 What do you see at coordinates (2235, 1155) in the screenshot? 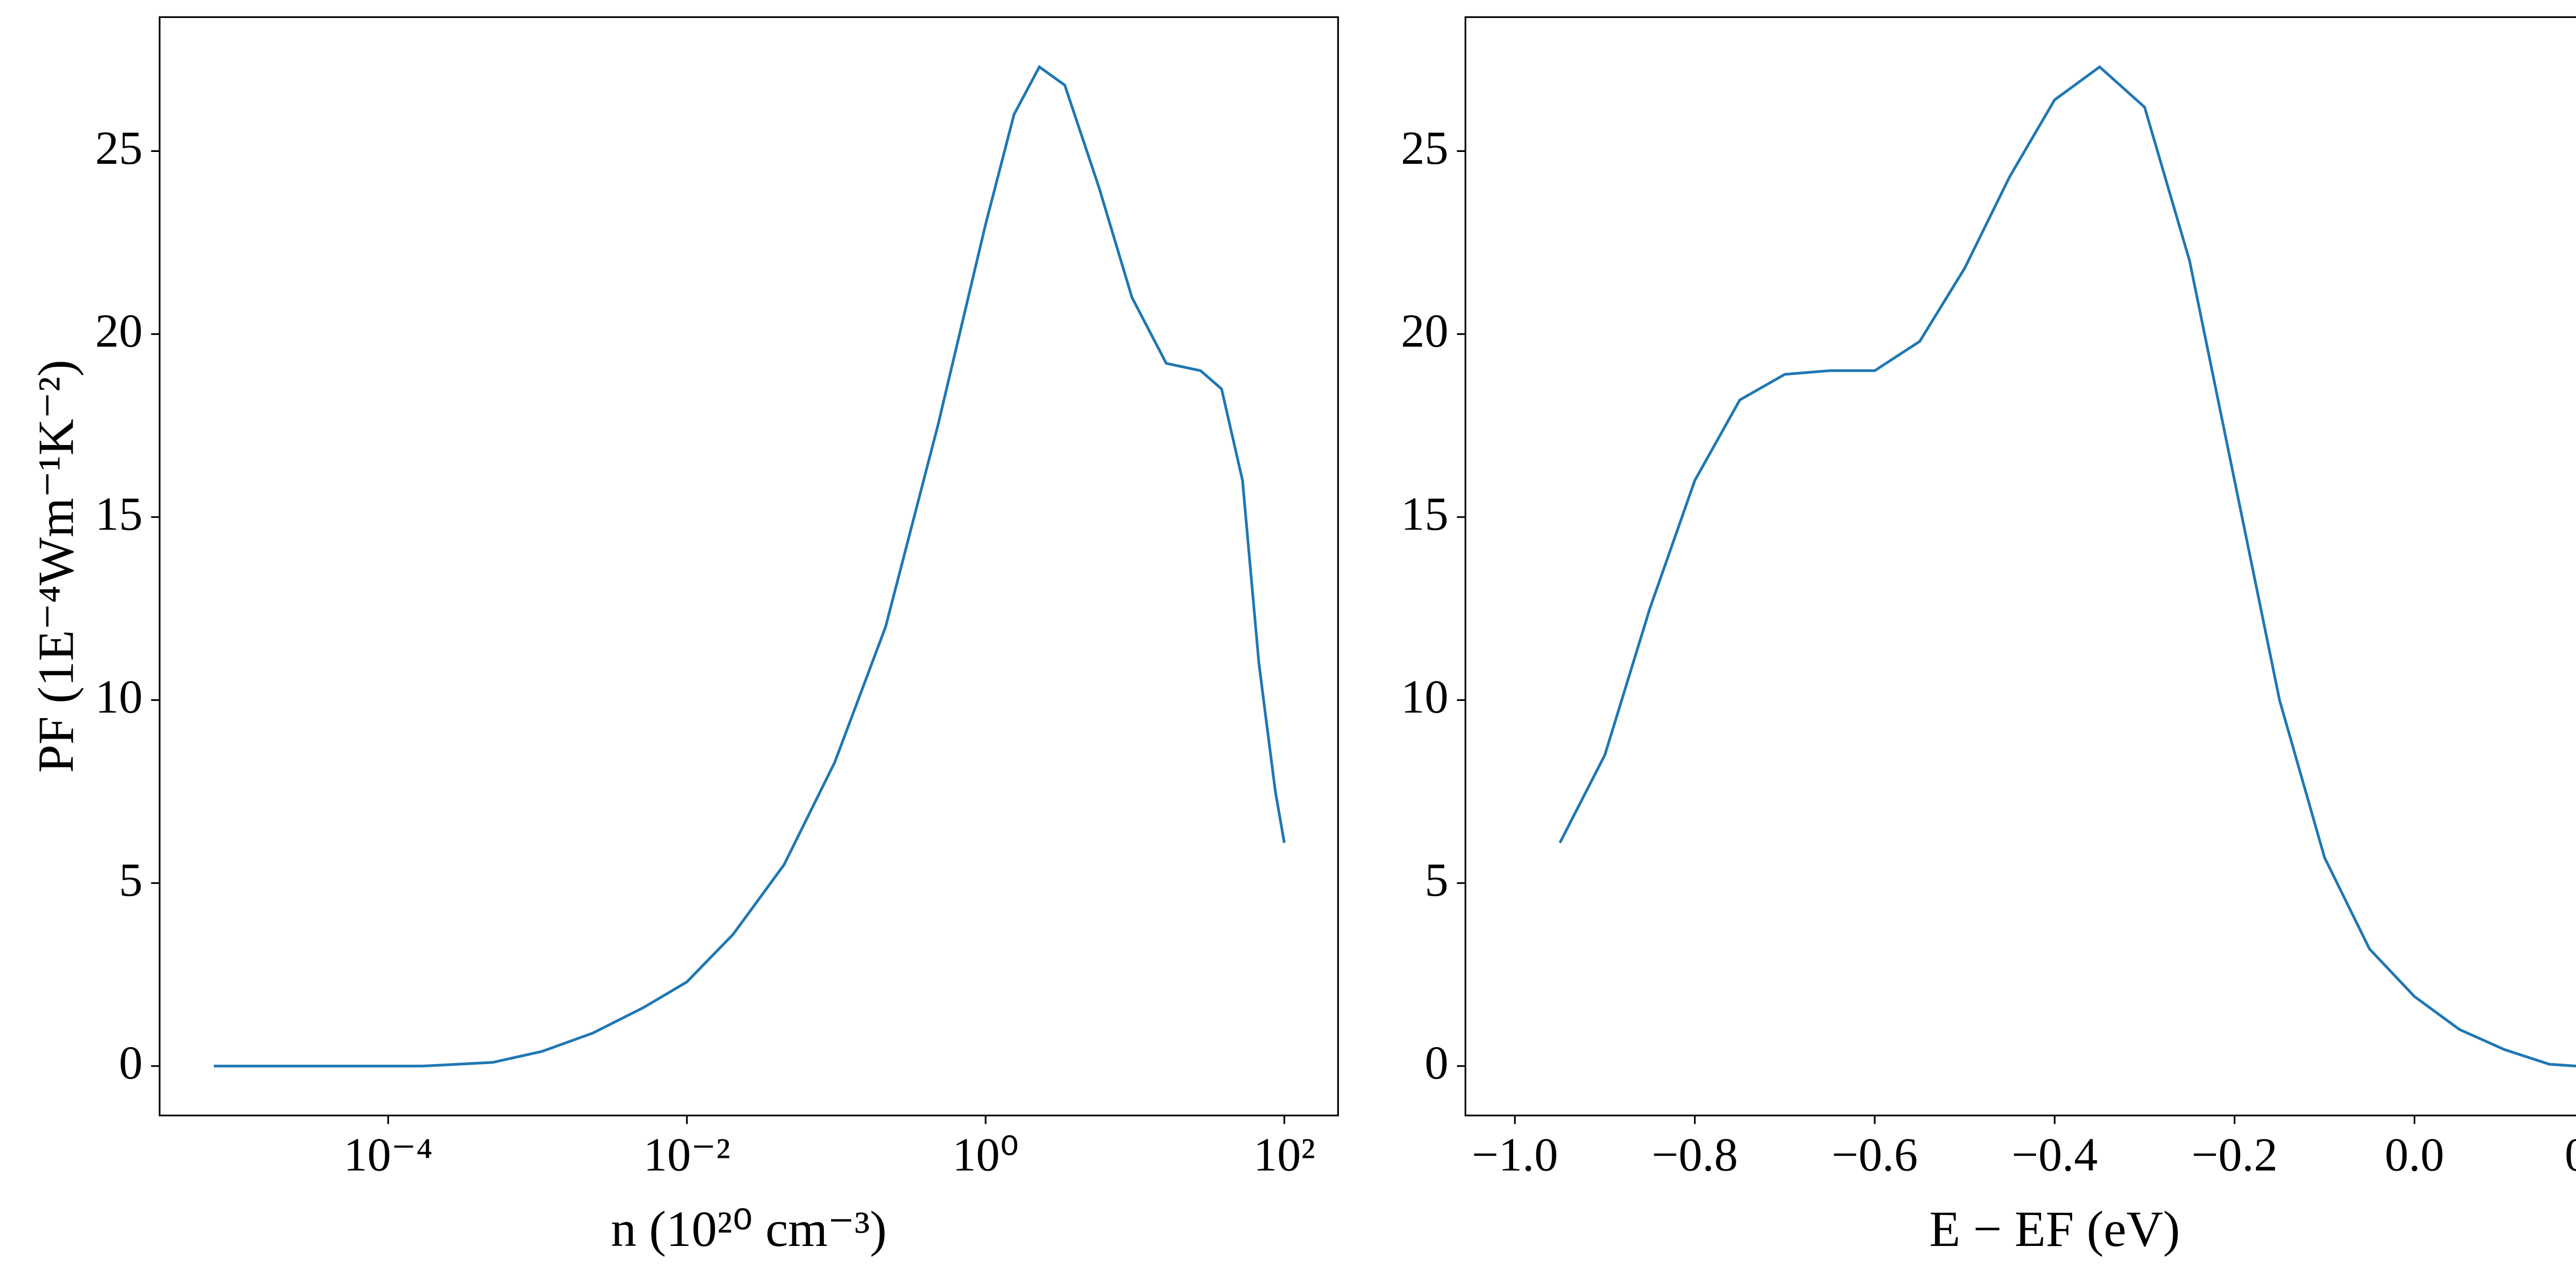
I see `x-tick-label: −0.2` at bounding box center [2235, 1155].